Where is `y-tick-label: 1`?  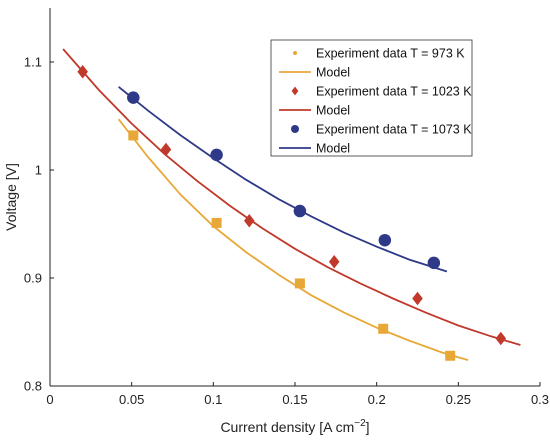
y-tick-label: 1 is located at coordinates (38, 170).